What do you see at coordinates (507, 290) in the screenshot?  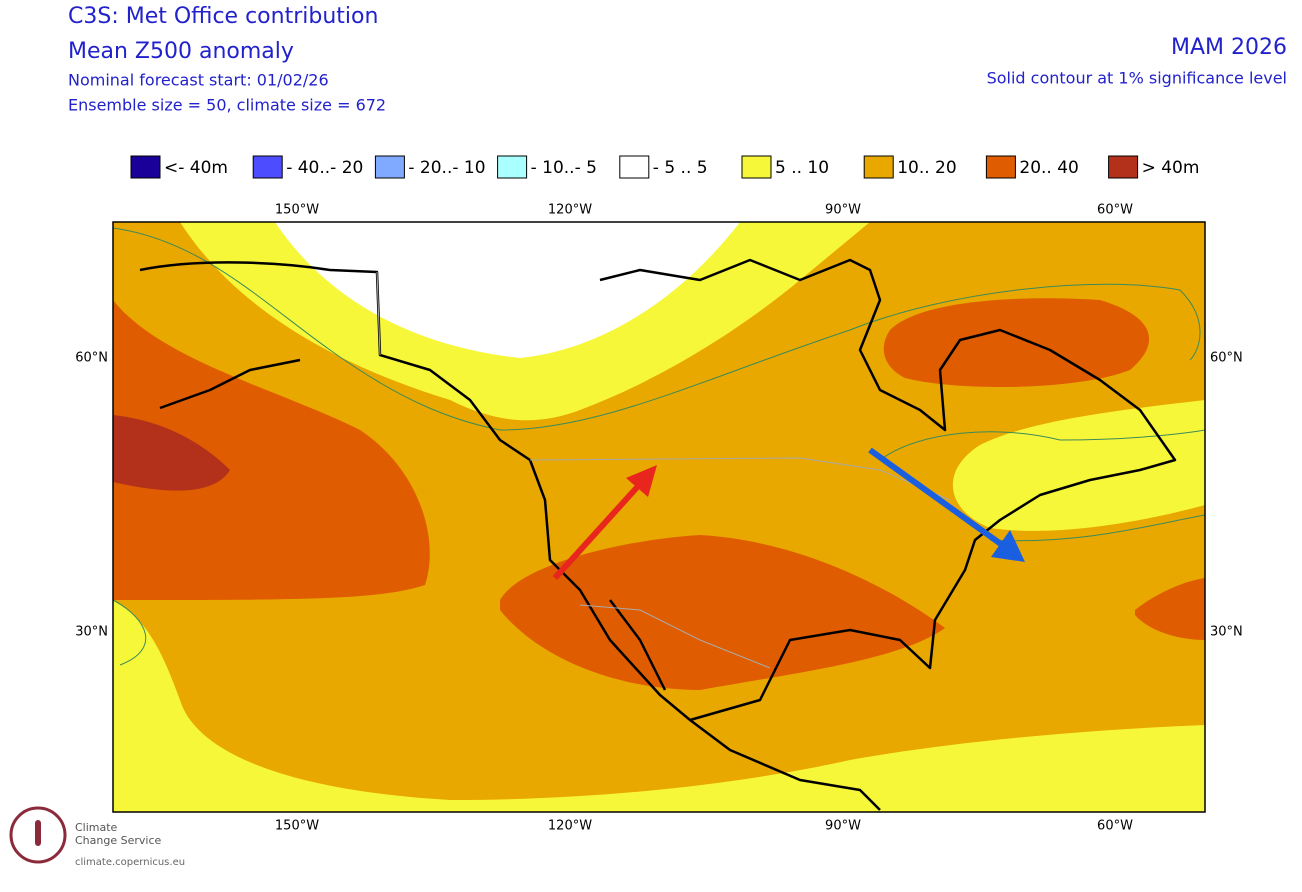 I see `field-neutral` at bounding box center [507, 290].